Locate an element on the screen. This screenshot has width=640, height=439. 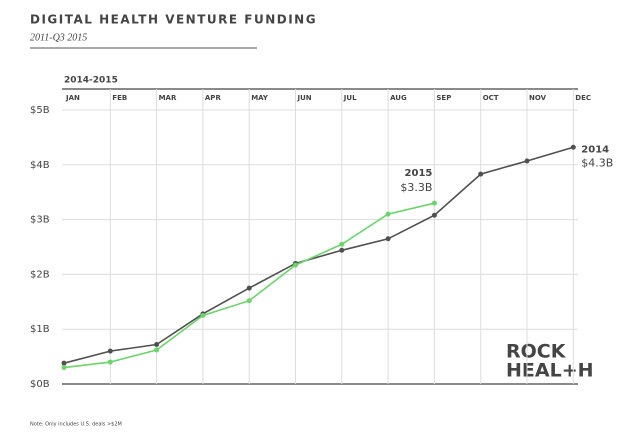
x-tick-label: FEB is located at coordinates (119, 98).